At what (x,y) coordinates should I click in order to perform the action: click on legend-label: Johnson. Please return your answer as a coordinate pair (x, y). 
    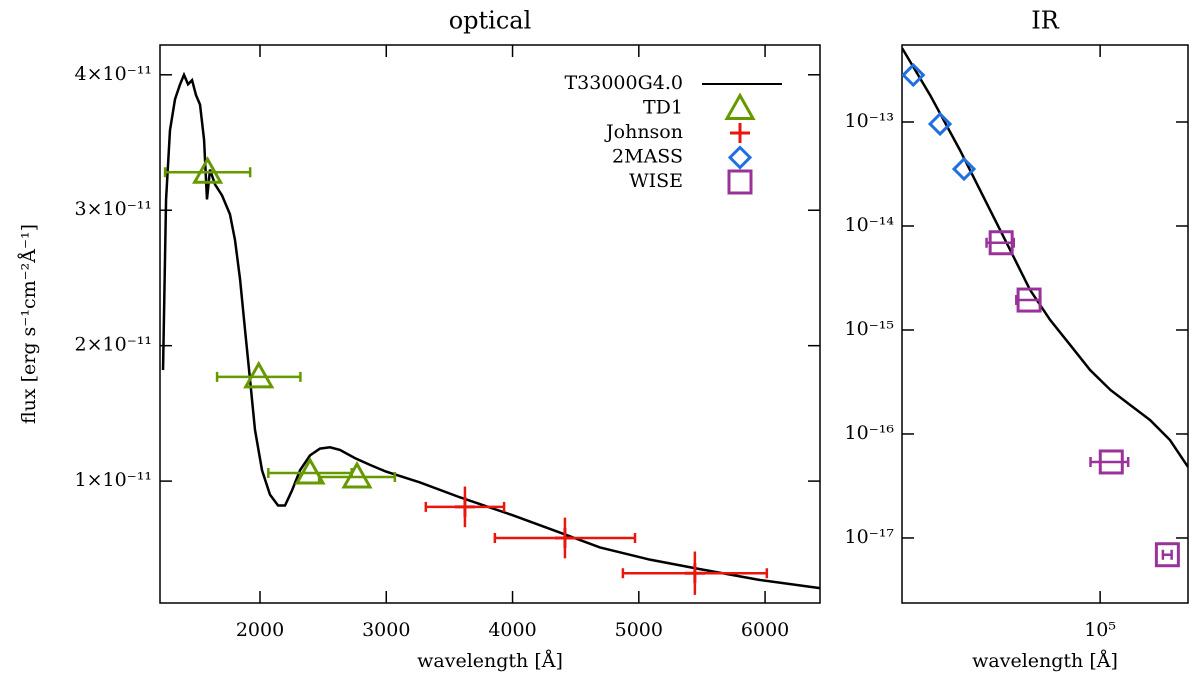
    Looking at the image, I should click on (643, 132).